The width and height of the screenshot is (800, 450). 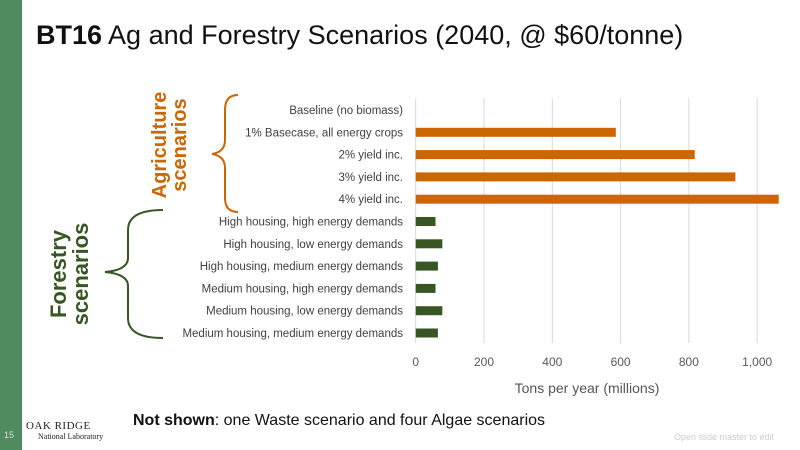 I want to click on agriculture-group-label: Agriculture scenarios, so click(x=170, y=145).